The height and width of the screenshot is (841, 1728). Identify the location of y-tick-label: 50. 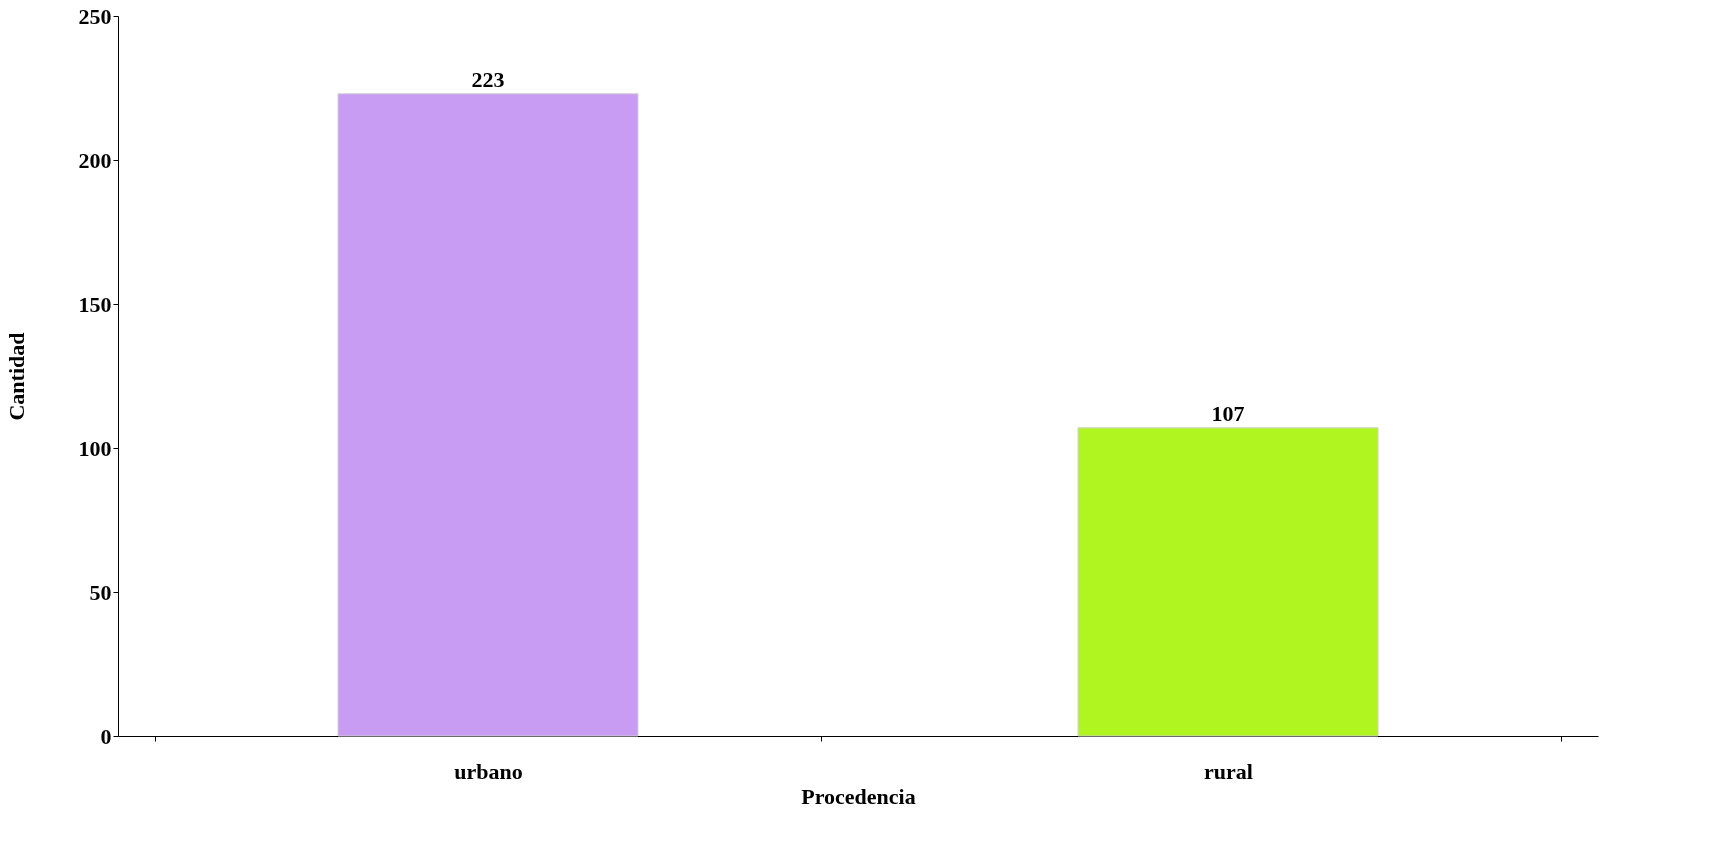
(100, 592).